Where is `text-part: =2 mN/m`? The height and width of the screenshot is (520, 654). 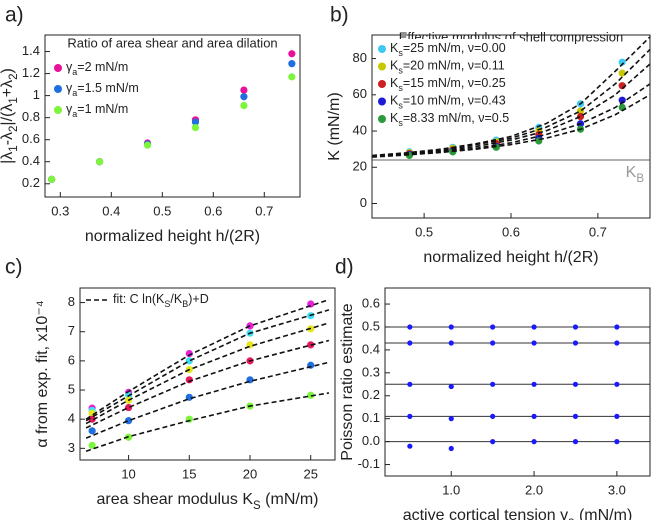 text-part: =2 mN/m is located at coordinates (102, 67).